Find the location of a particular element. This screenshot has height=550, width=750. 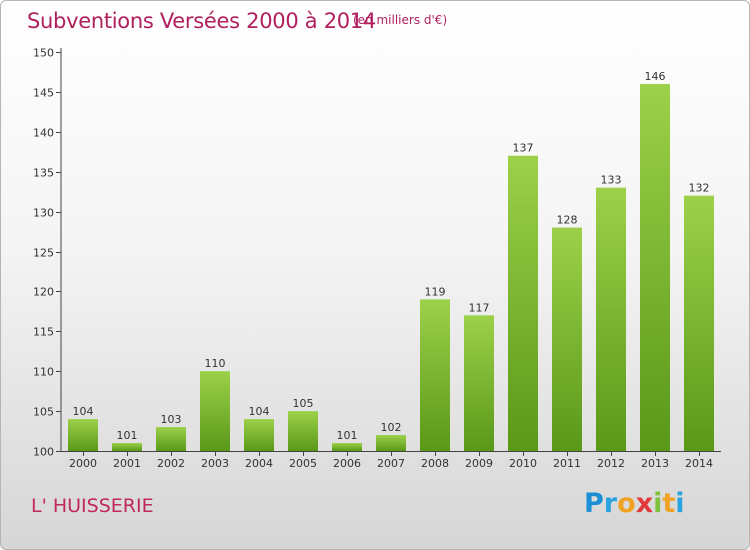

chart-title: Subventions Versées 2000 à 2014 is located at coordinates (201, 21).